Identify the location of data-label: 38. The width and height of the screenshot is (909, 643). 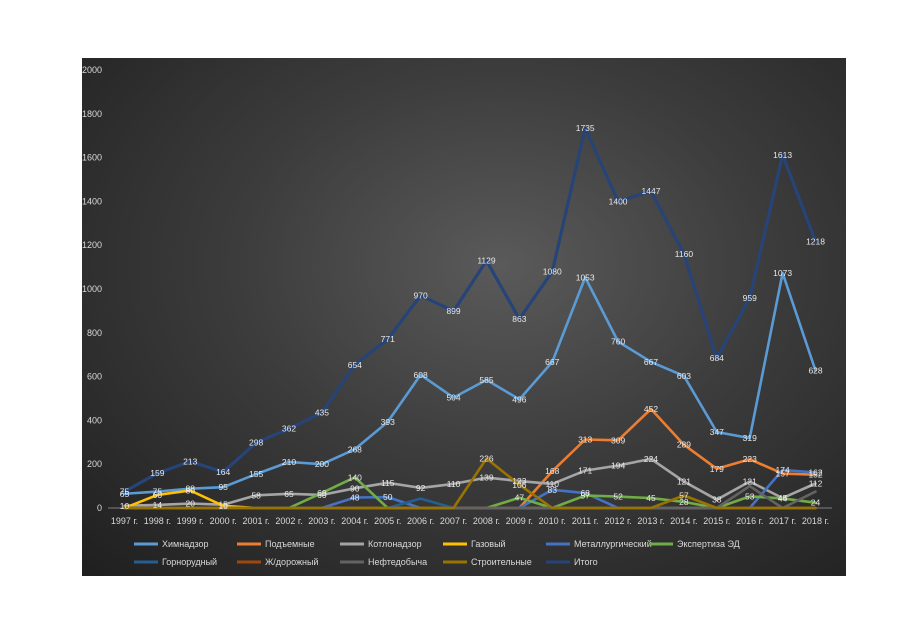
(717, 500).